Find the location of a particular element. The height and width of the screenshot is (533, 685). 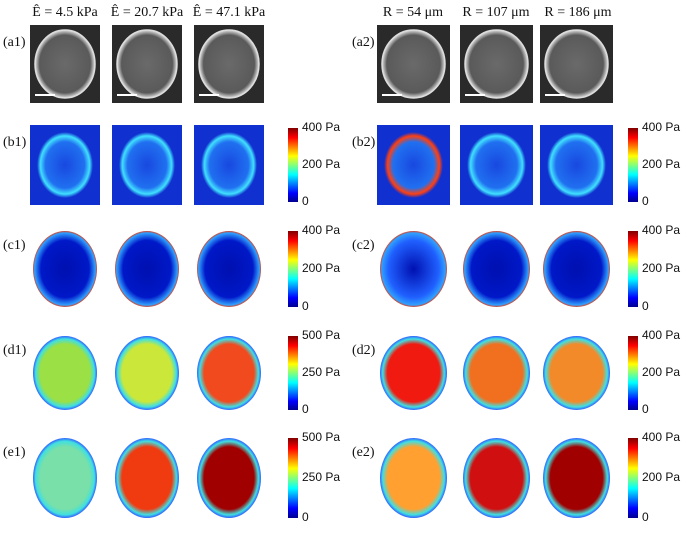

panel-label: (a2) is located at coordinates (363, 42).